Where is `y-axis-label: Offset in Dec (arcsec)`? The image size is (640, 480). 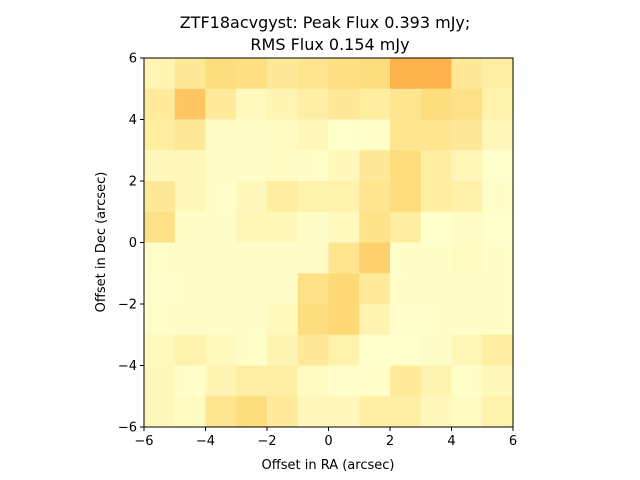
y-axis-label: Offset in Dec (arcsec) is located at coordinates (101, 242).